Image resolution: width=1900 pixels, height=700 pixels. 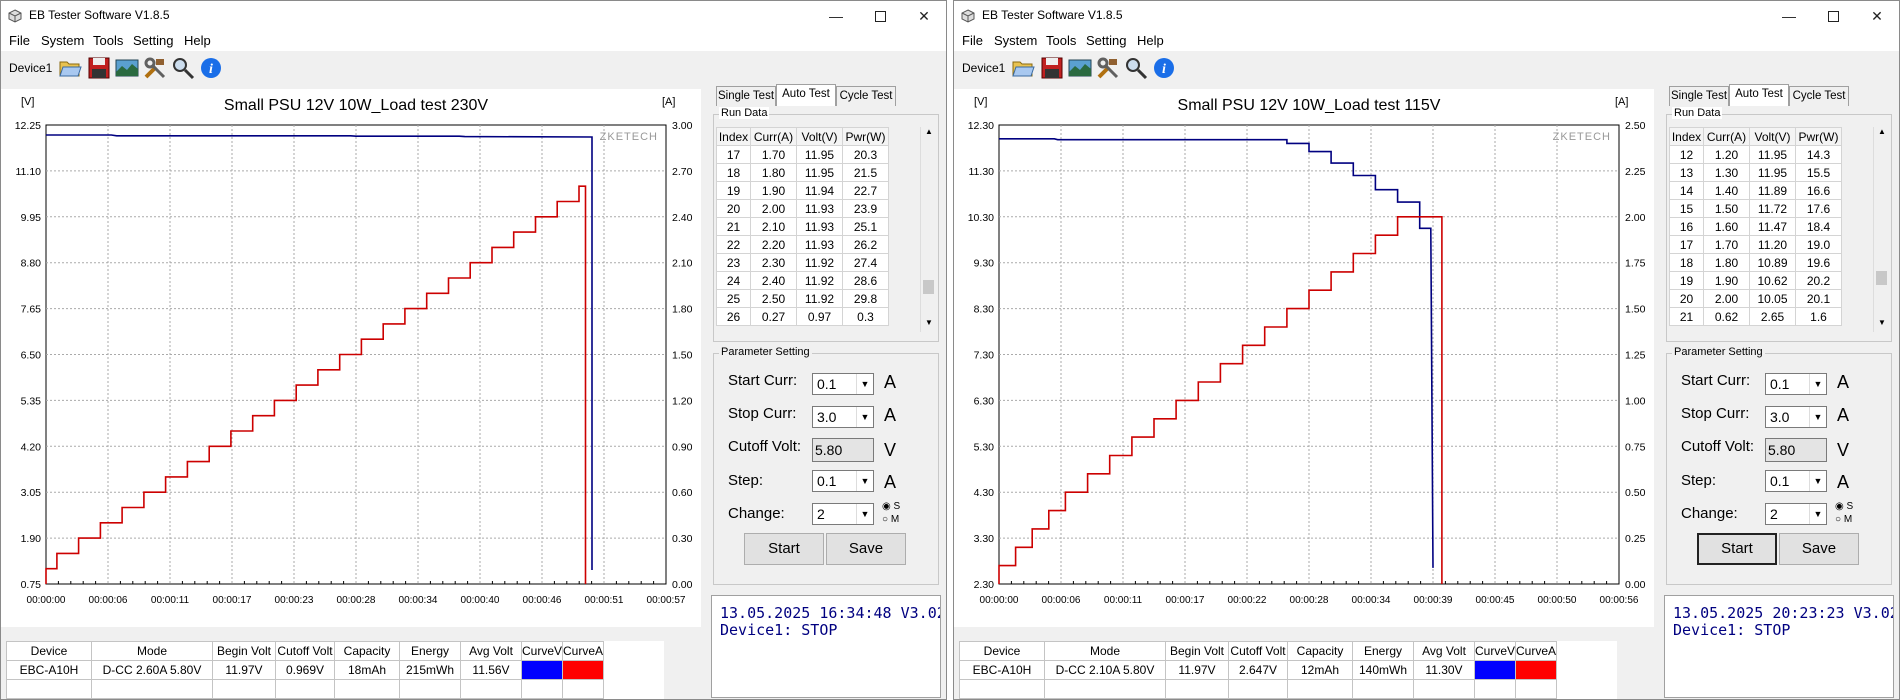 I want to click on table-row: 12 1.20 11.95 14.3, so click(x=1755, y=154).